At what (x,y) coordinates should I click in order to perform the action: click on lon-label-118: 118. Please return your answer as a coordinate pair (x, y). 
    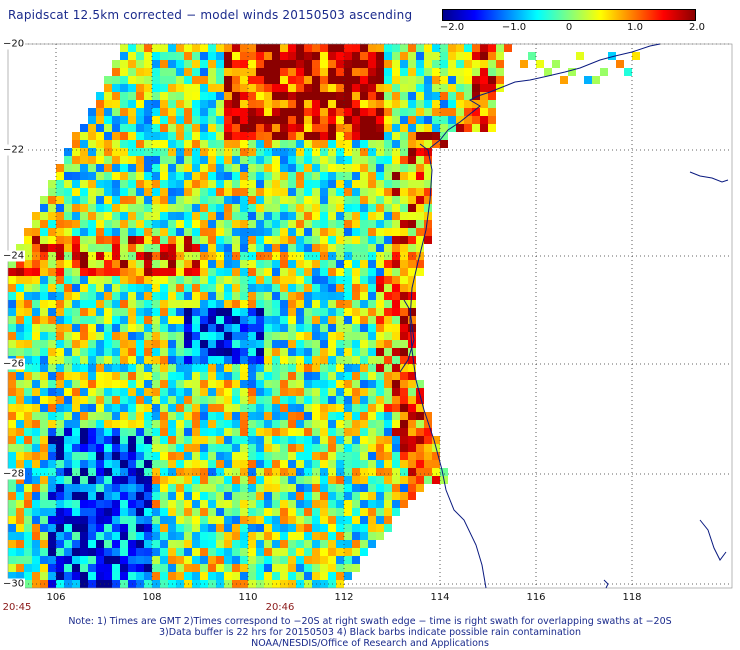
    Looking at the image, I should click on (632, 597).